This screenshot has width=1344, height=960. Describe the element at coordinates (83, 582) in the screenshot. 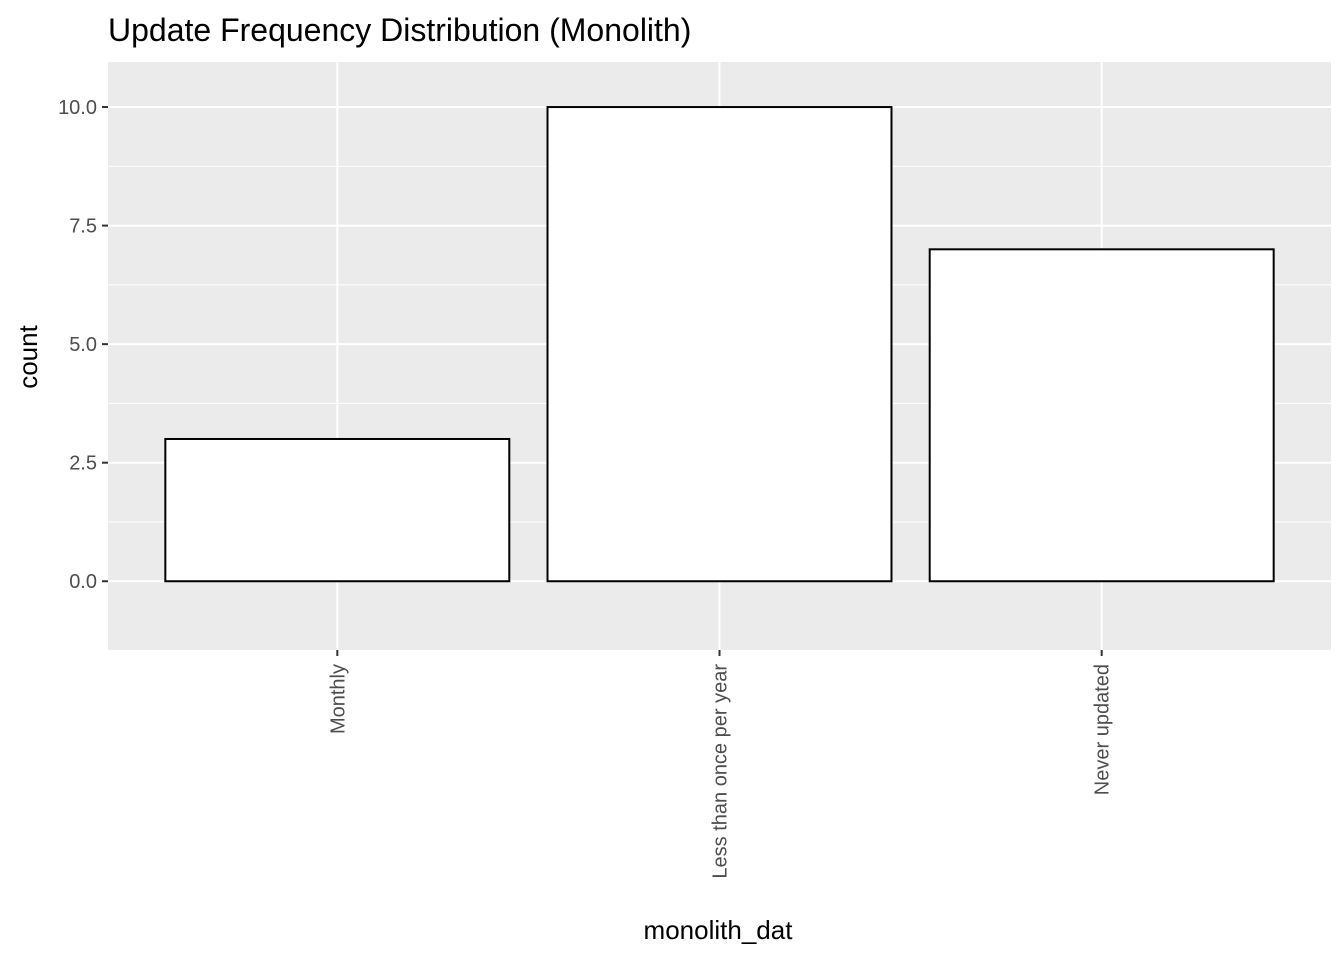

I see `y-tick-label: 0.0` at that location.